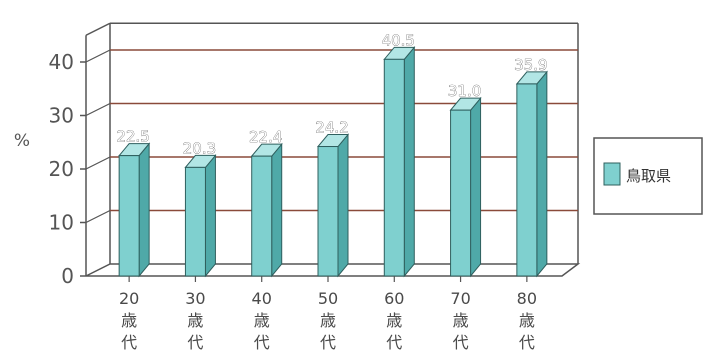  Describe the element at coordinates (612, 174) in the screenshot. I see `legend-swatch` at that location.